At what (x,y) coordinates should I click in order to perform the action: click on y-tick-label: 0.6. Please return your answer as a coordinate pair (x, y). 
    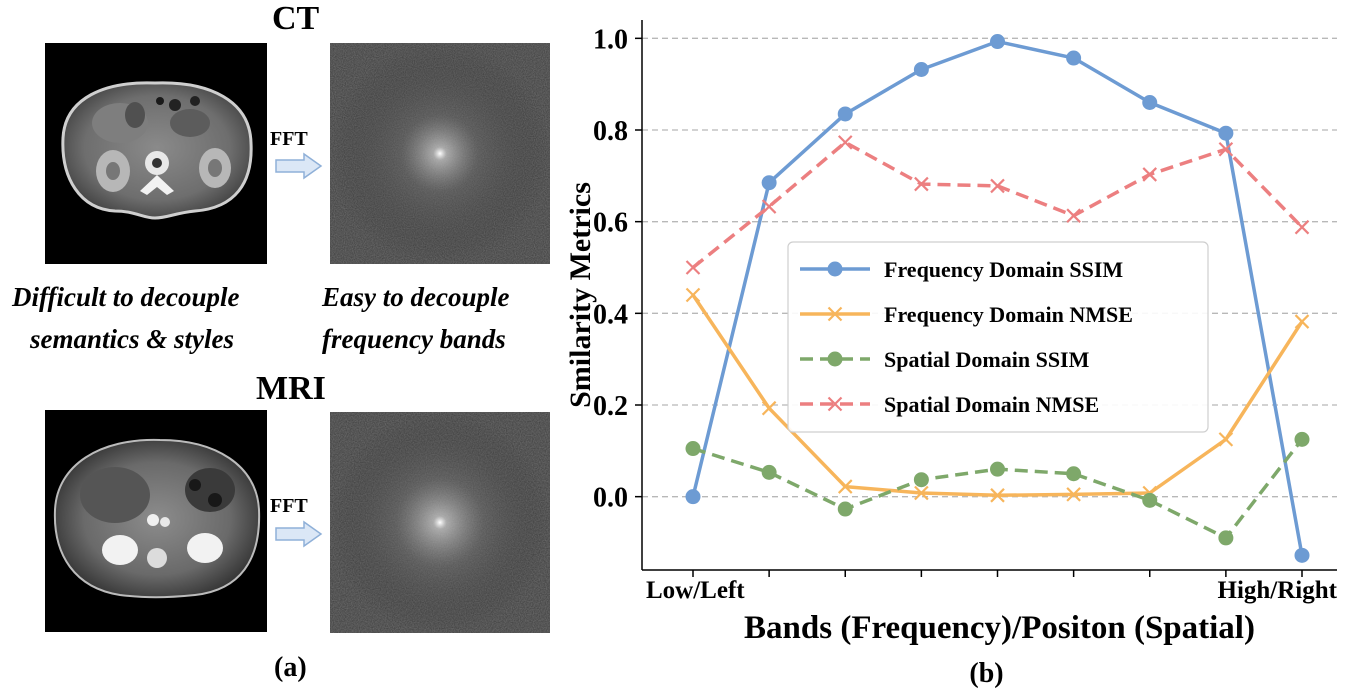
    Looking at the image, I should click on (610, 223).